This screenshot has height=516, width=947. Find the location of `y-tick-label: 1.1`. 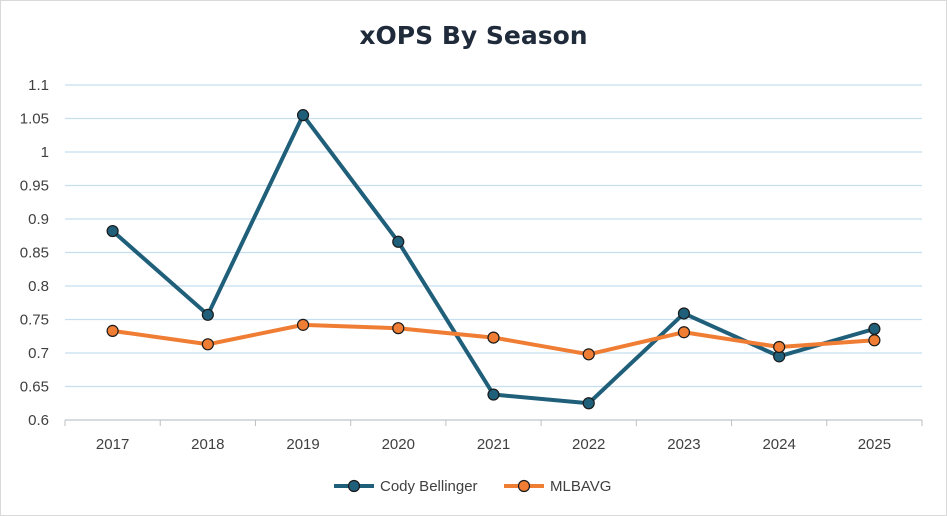

y-tick-label: 1.1 is located at coordinates (38, 85).